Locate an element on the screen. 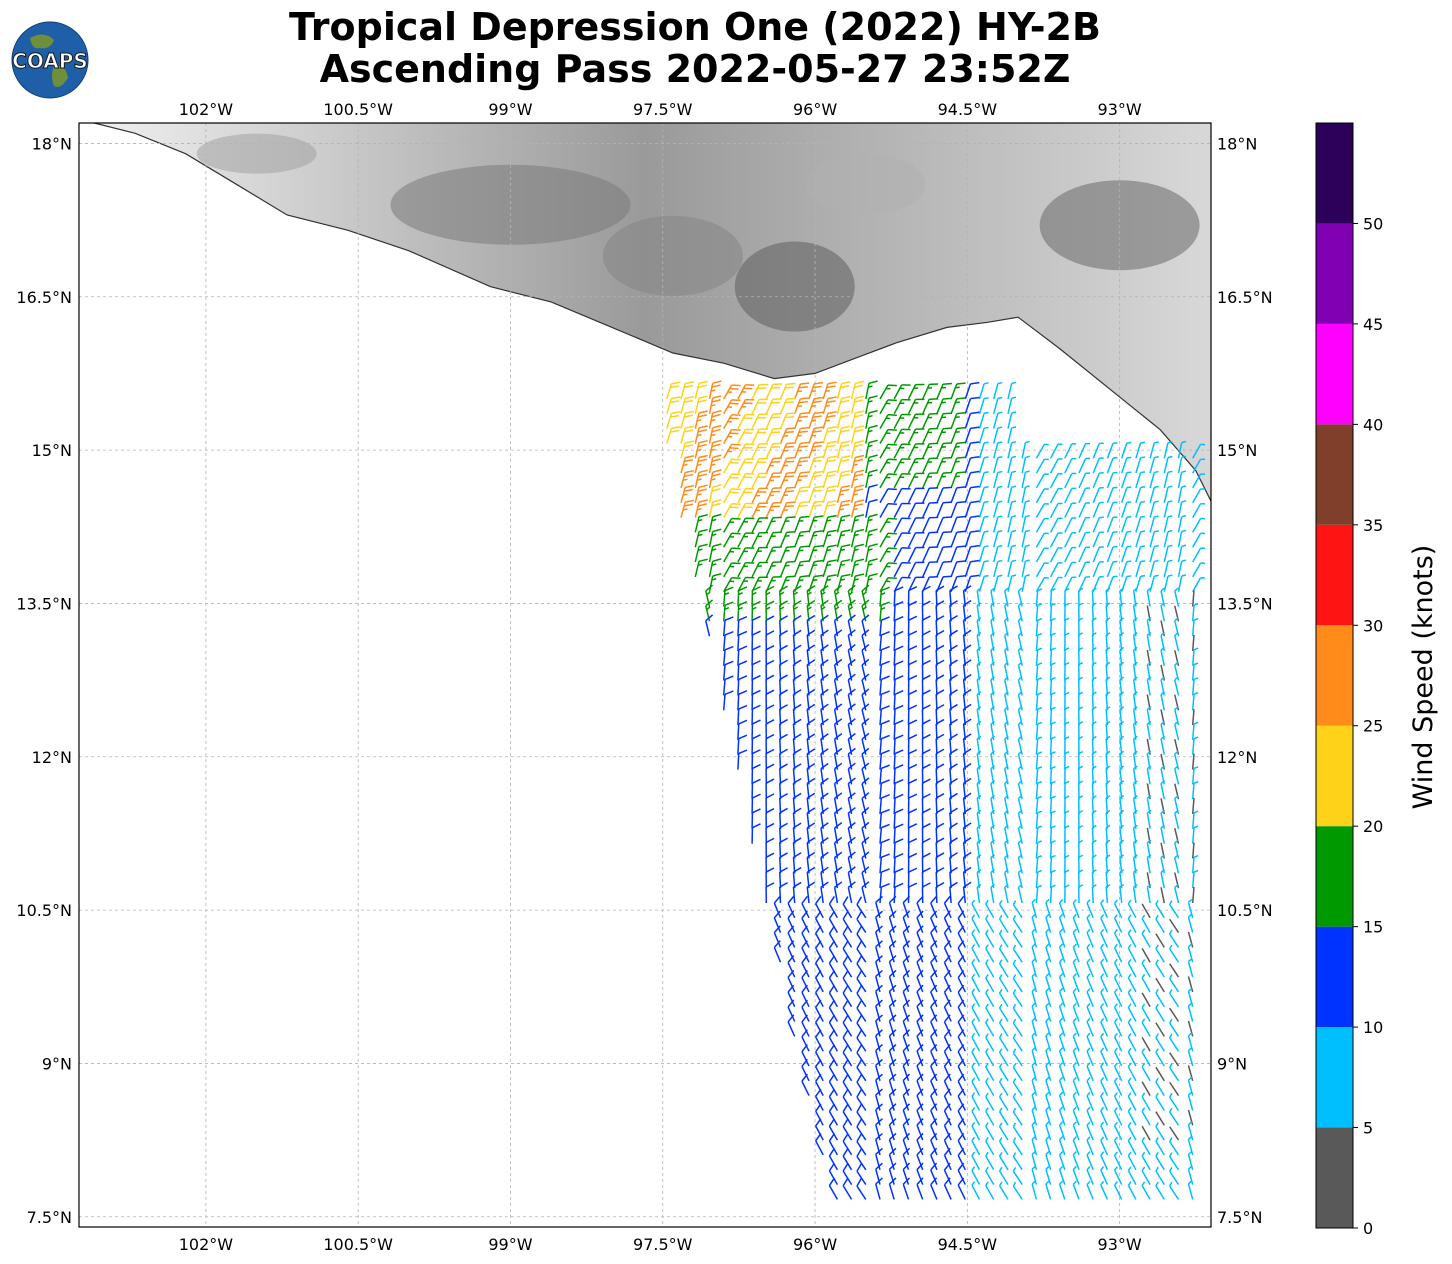  lon-tick-label-bottom: 97.5°W is located at coordinates (663, 1244).